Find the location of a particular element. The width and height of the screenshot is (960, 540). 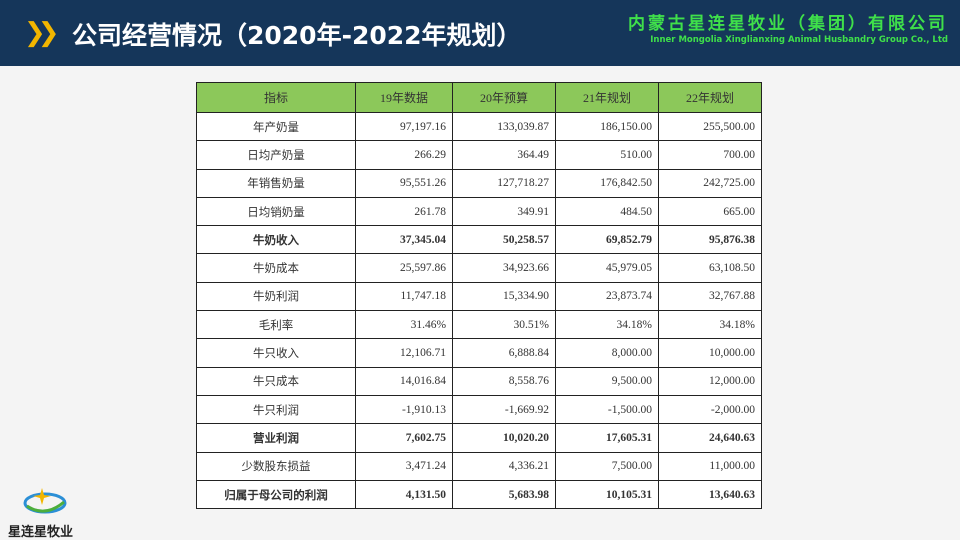

column-header: 19年数据 is located at coordinates (404, 97).